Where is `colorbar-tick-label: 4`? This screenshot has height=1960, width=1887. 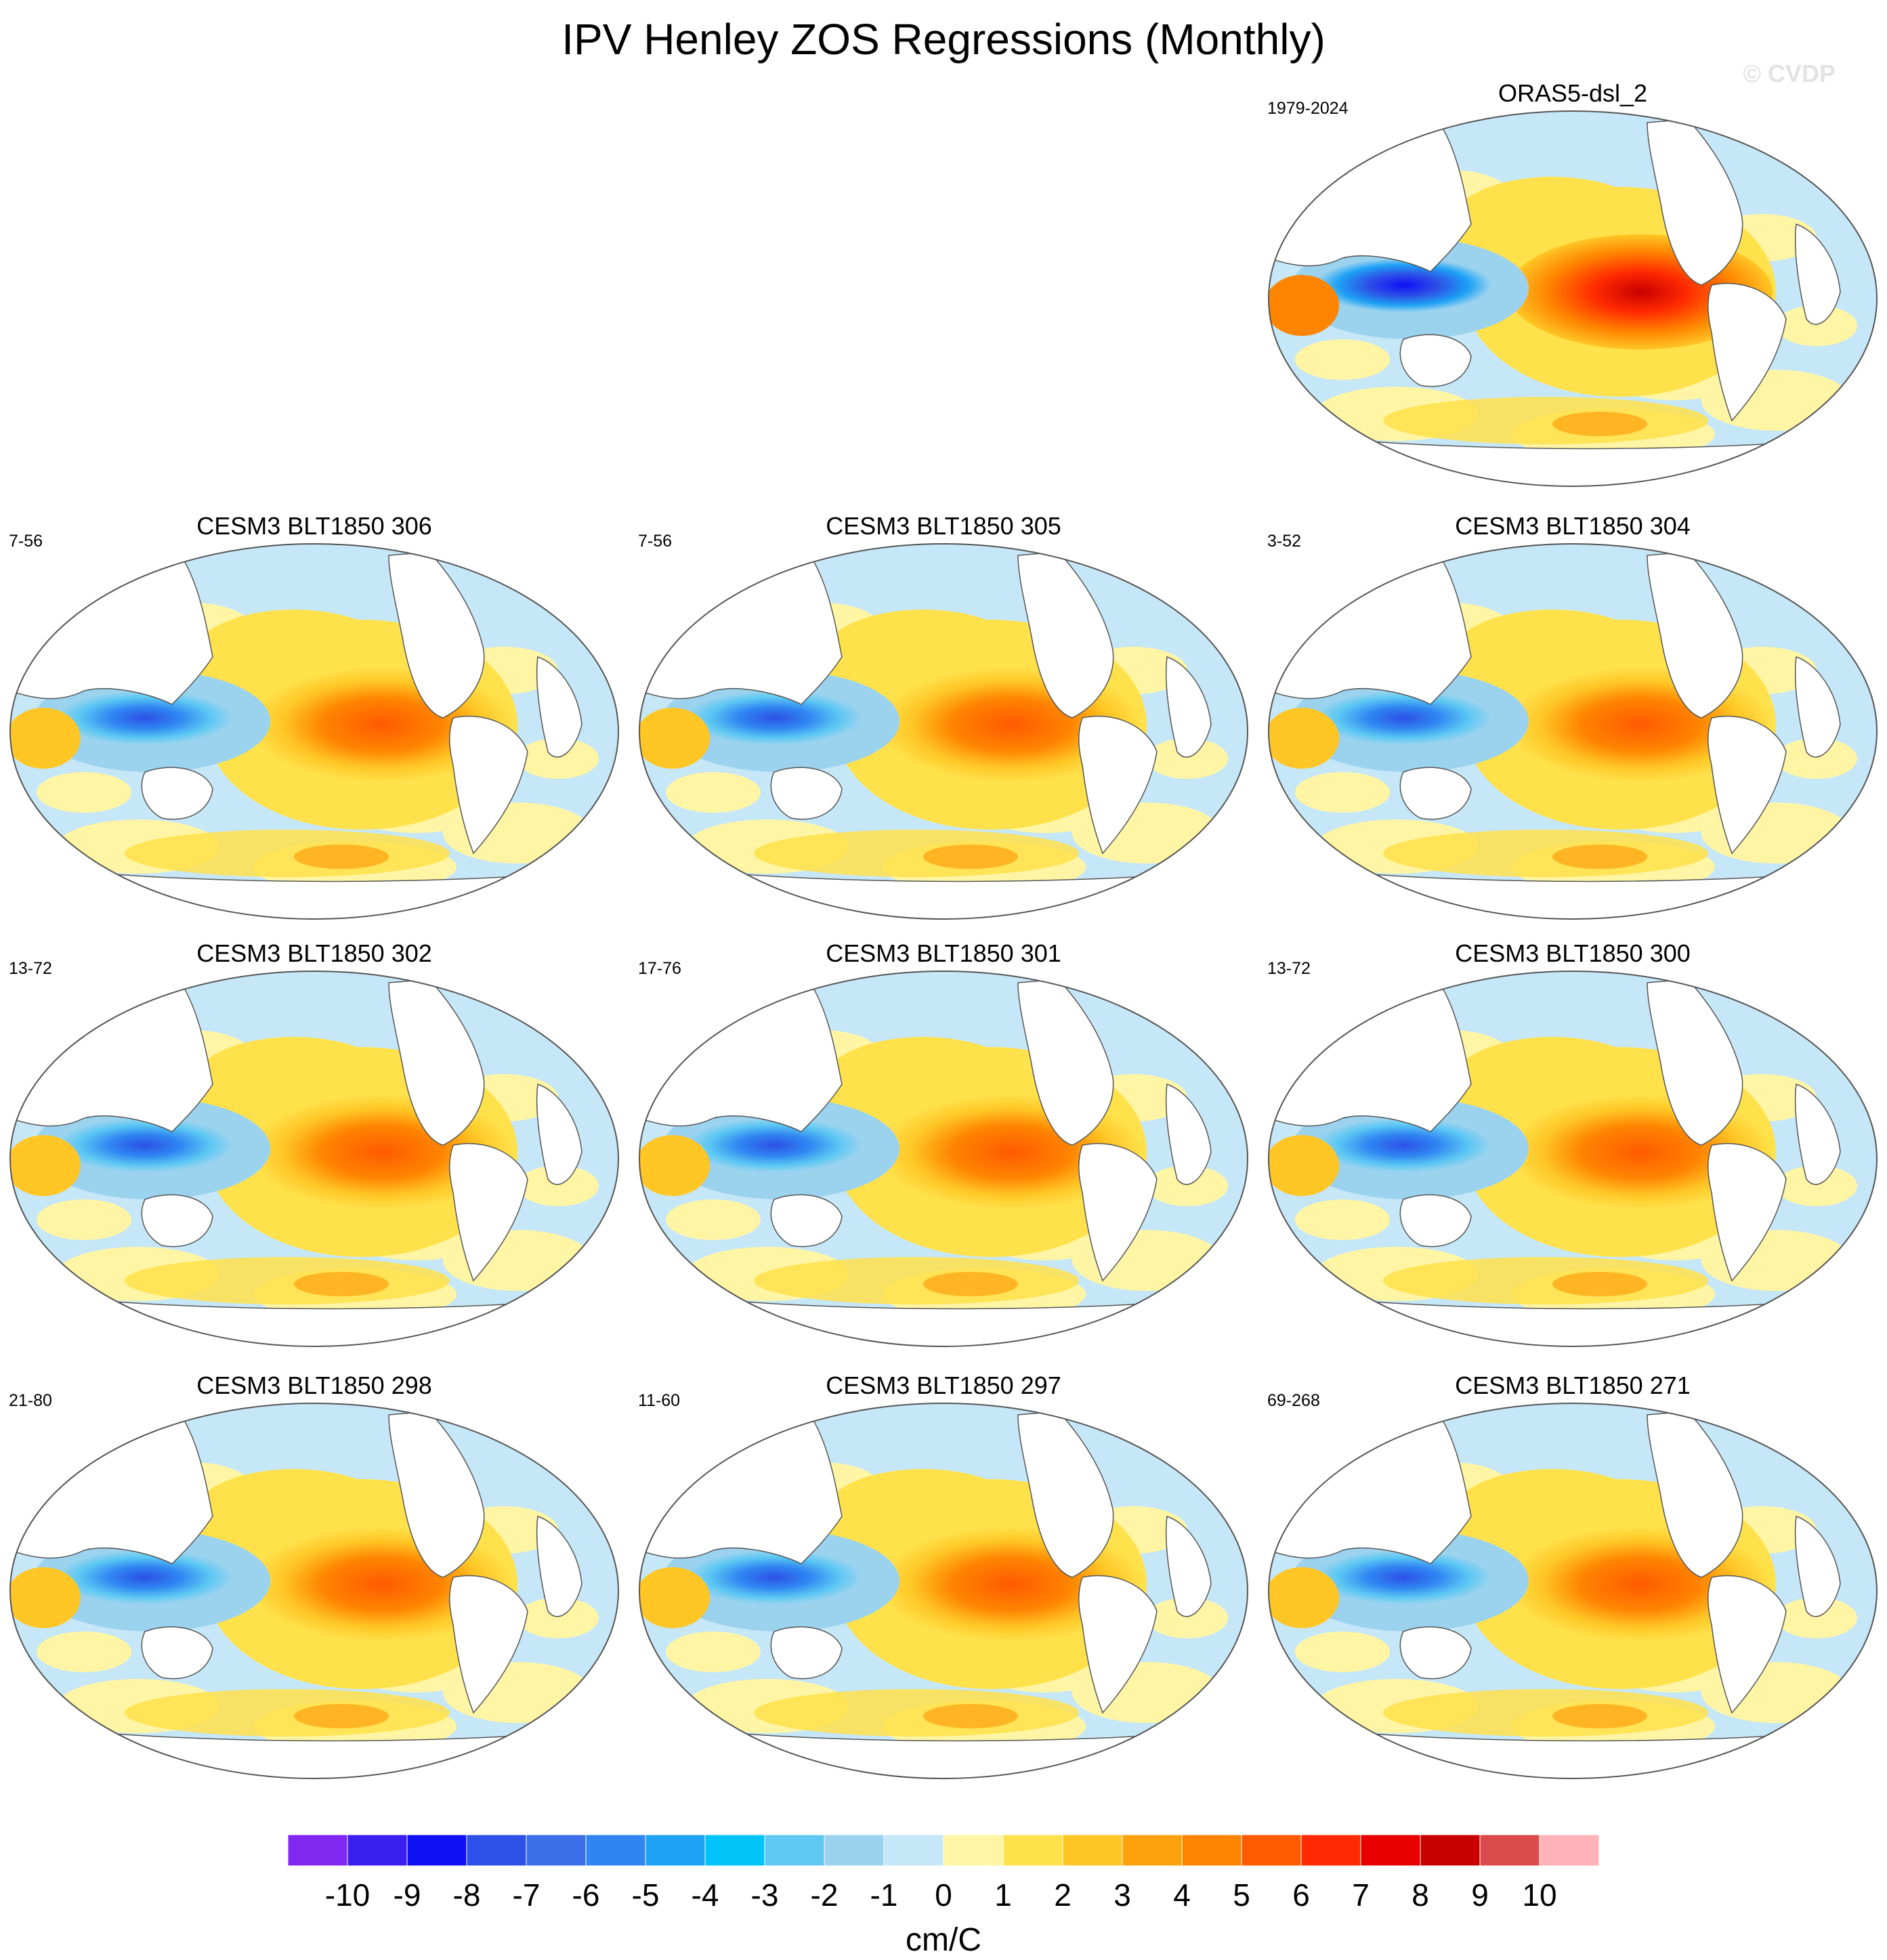
colorbar-tick-label: 4 is located at coordinates (1182, 1895).